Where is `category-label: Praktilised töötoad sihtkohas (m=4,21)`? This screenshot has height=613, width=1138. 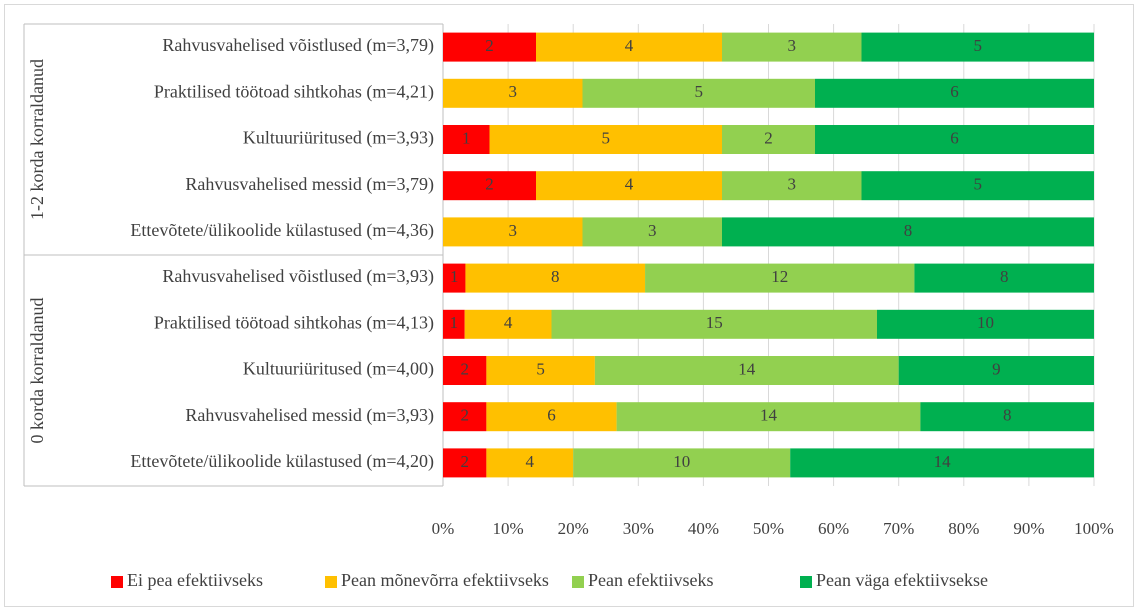
category-label: Praktilised töötoad sihtkohas (m=4,21) is located at coordinates (294, 91).